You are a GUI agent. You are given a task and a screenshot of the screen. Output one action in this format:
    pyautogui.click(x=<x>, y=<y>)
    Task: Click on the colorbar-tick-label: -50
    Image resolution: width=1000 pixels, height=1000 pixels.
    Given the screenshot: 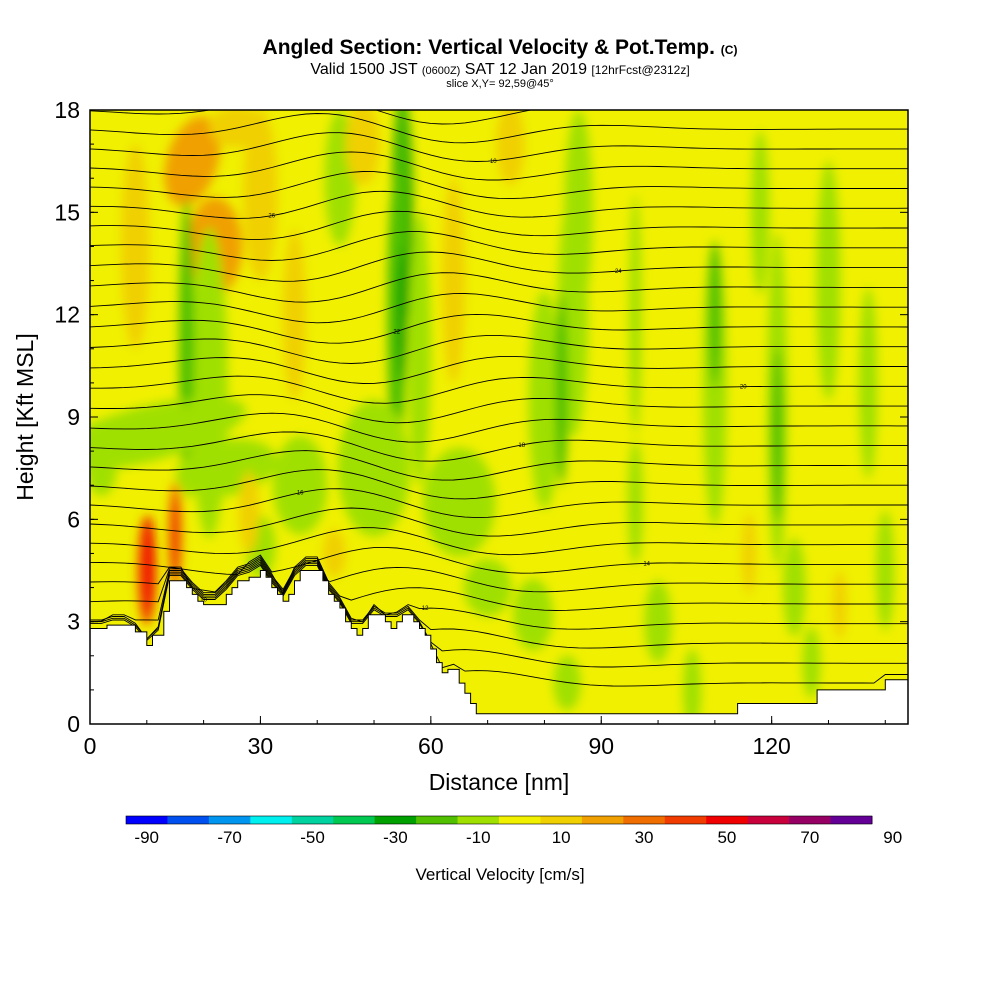 What is the action you would take?
    pyautogui.click(x=312, y=837)
    